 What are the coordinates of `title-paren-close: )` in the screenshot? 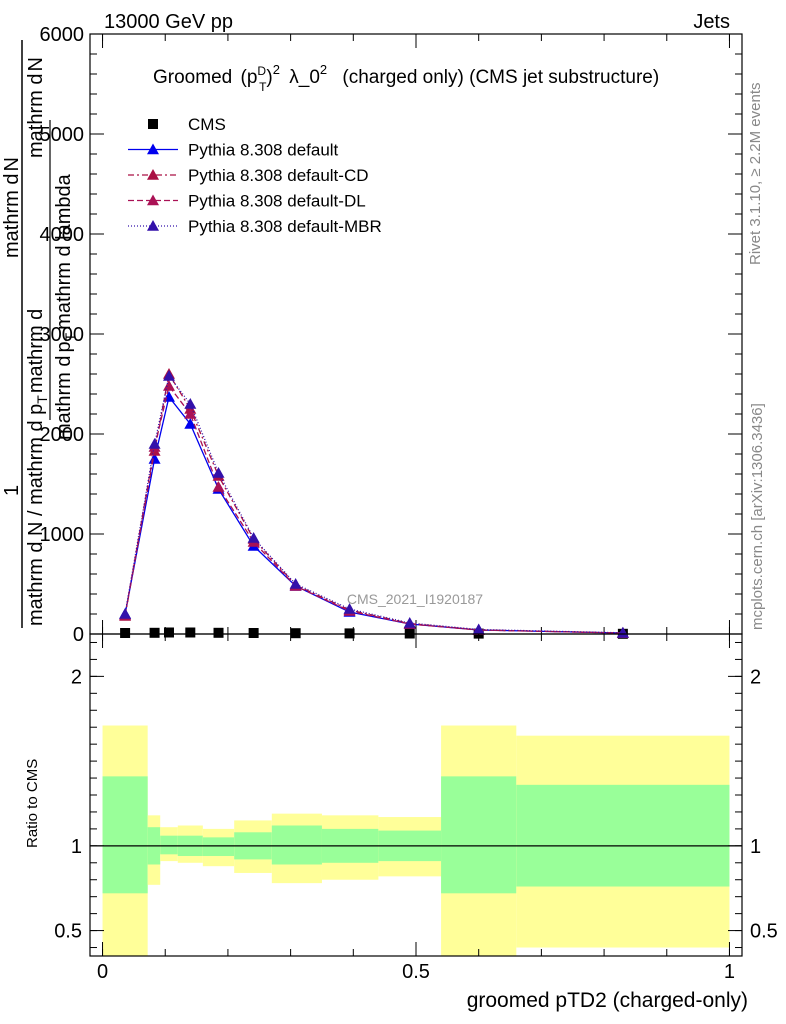 It's located at (269, 77).